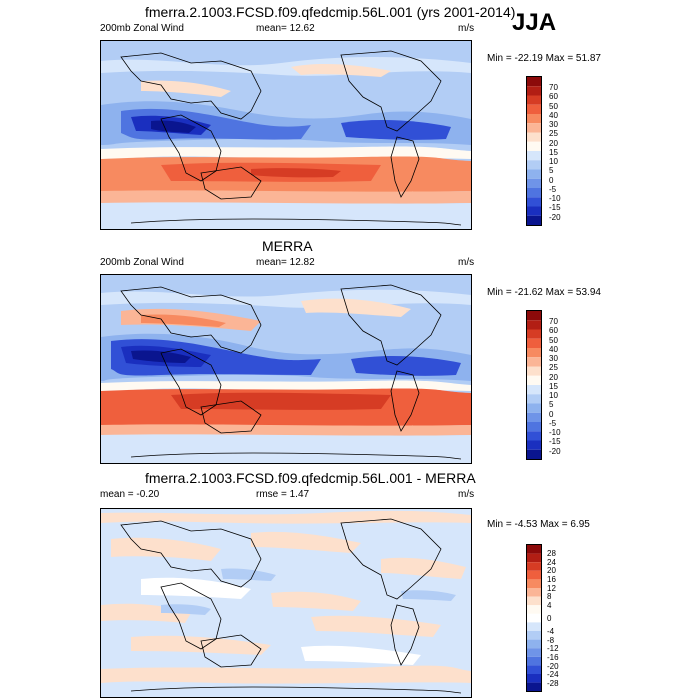 This screenshot has height=700, width=700. What do you see at coordinates (553, 96) in the screenshot?
I see `panel1-cb-tick: 60` at bounding box center [553, 96].